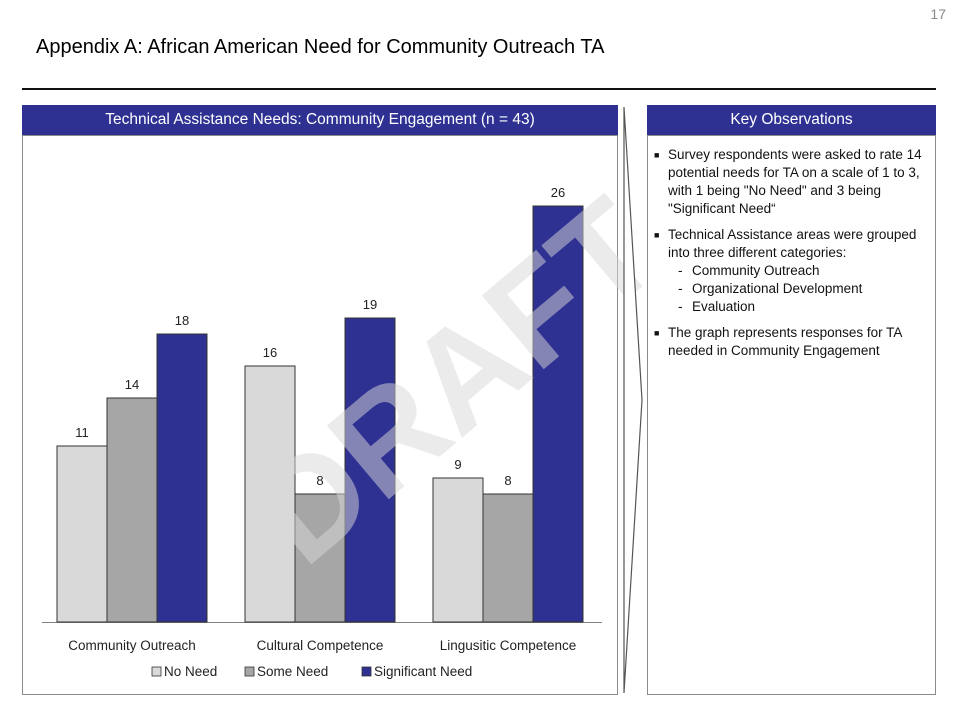 The height and width of the screenshot is (720, 960). I want to click on category-label: Cultural Competence, so click(320, 645).